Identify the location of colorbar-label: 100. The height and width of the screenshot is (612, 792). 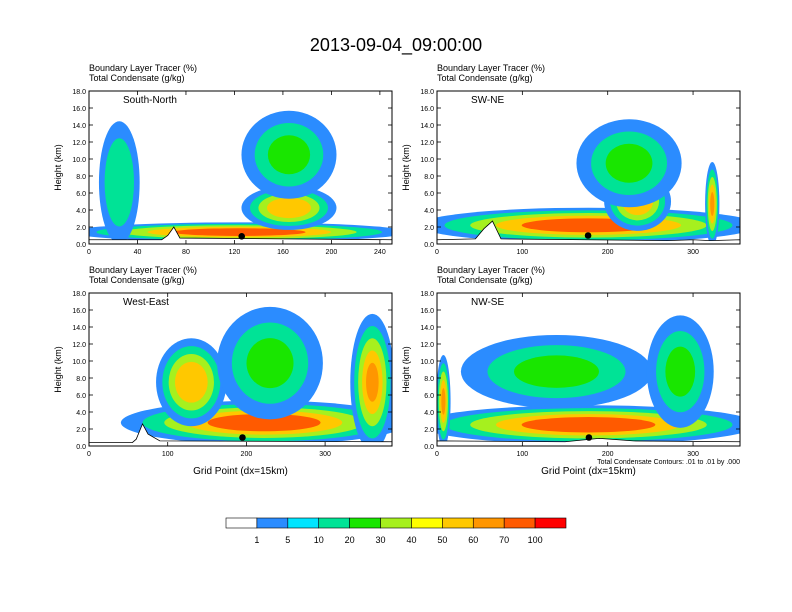
(535, 540).